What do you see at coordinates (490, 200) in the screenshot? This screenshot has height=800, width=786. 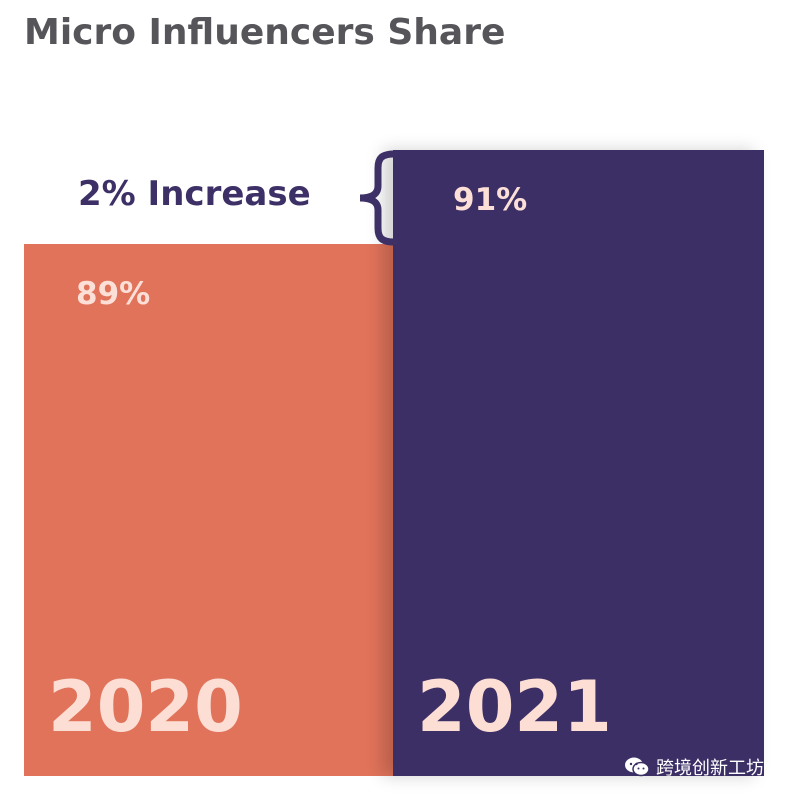 I see `value-label-2021: 91%` at bounding box center [490, 200].